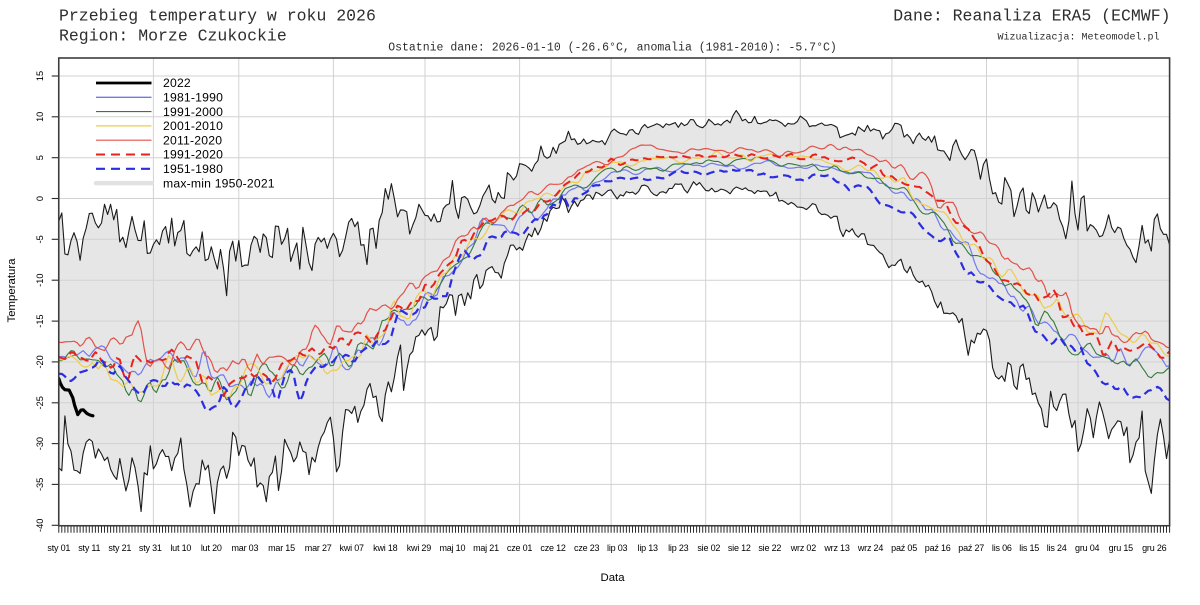  What do you see at coordinates (150, 548) in the screenshot?
I see `svg-text: sty 31` at bounding box center [150, 548].